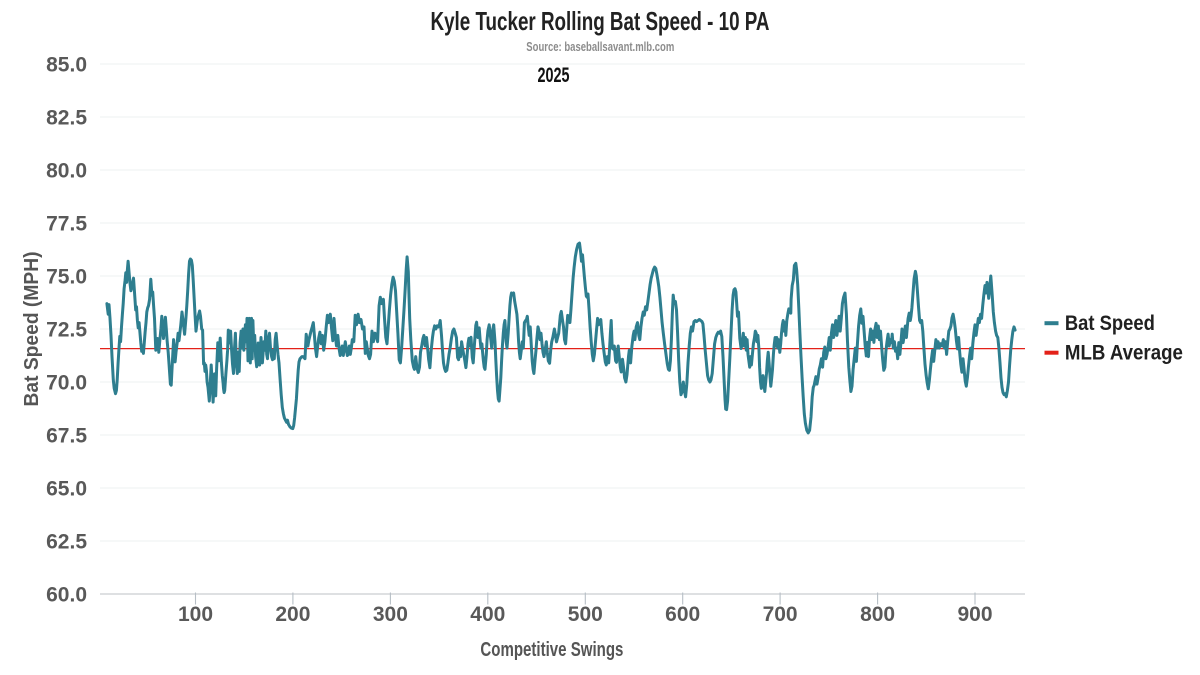  What do you see at coordinates (554, 75) in the screenshot?
I see `svg-text: 2025` at bounding box center [554, 75].